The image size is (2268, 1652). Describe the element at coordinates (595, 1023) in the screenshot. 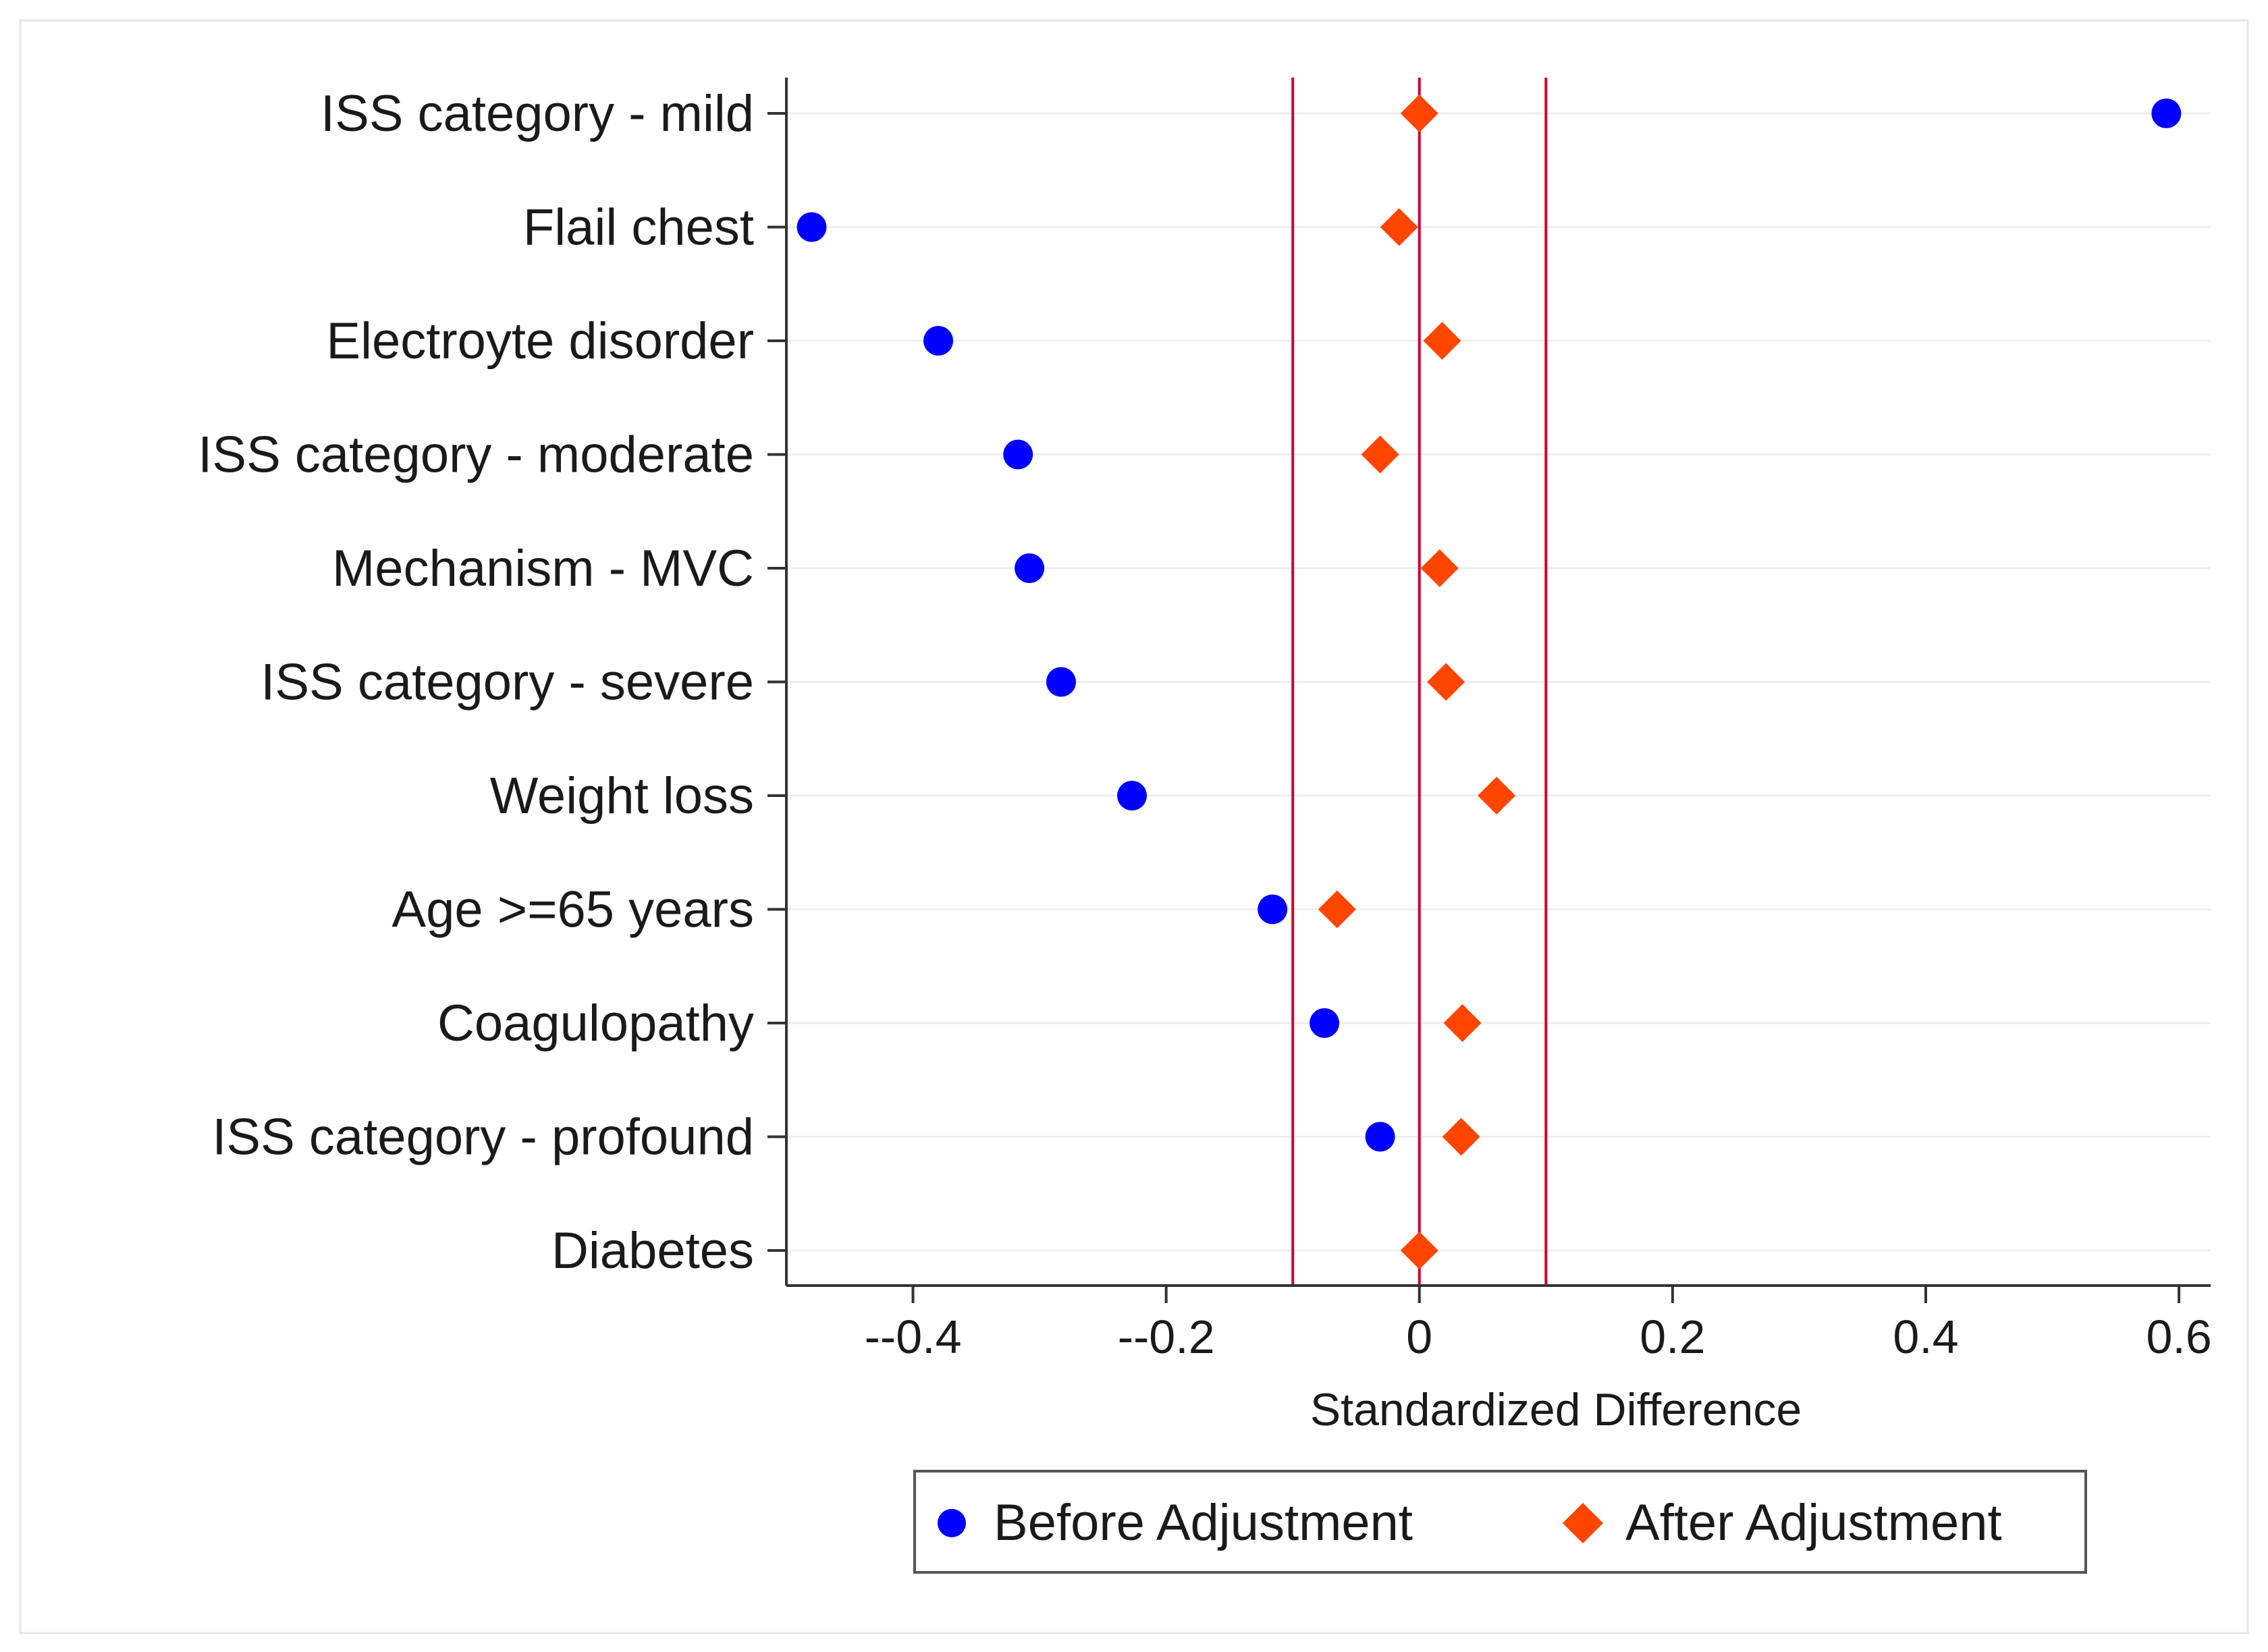

I see `y-tick-label: Coagulopathy` at that location.